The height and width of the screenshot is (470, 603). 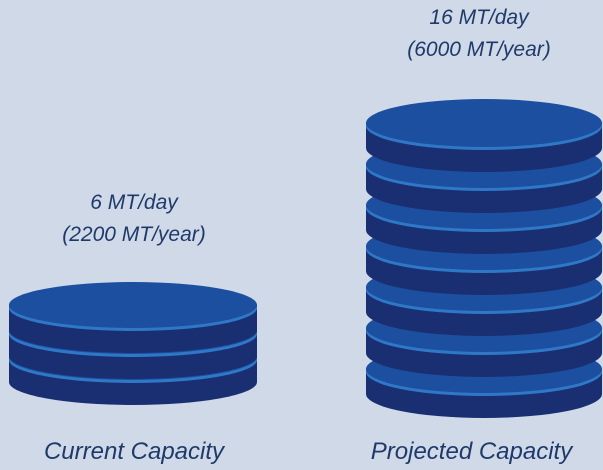 I want to click on projected-capacity-caption: Projected Capacity, so click(x=471, y=451).